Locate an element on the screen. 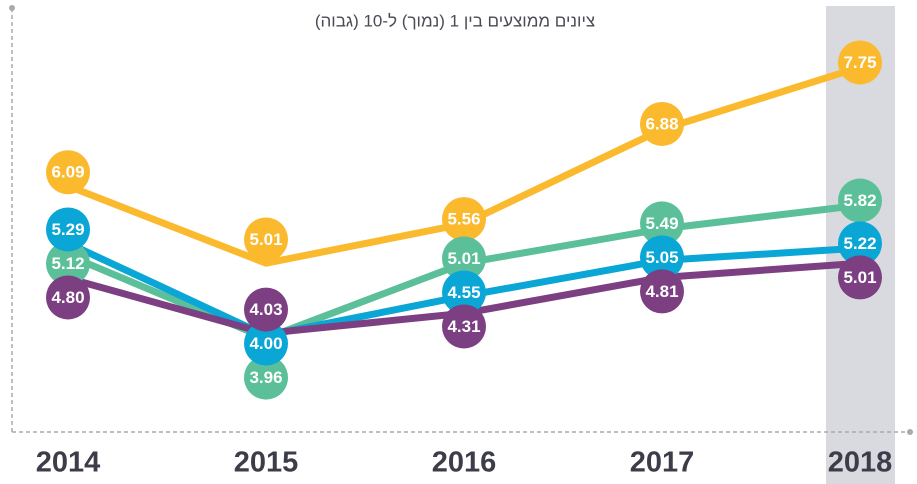 The width and height of the screenshot is (917, 484). data-label: 5.56 is located at coordinates (463, 219).